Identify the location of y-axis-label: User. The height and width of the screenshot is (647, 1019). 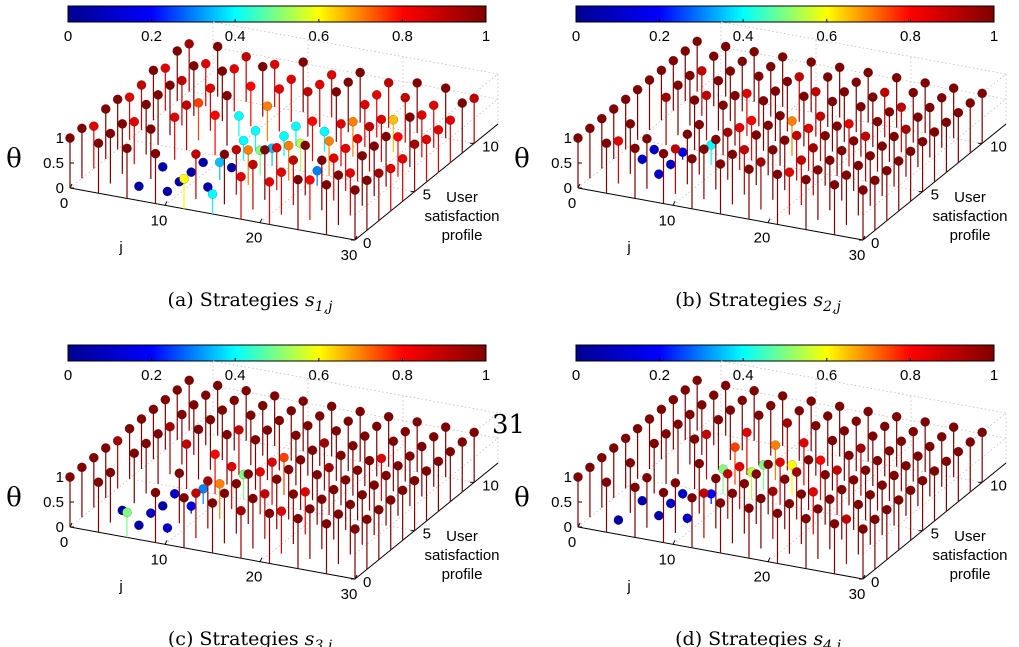
(970, 536).